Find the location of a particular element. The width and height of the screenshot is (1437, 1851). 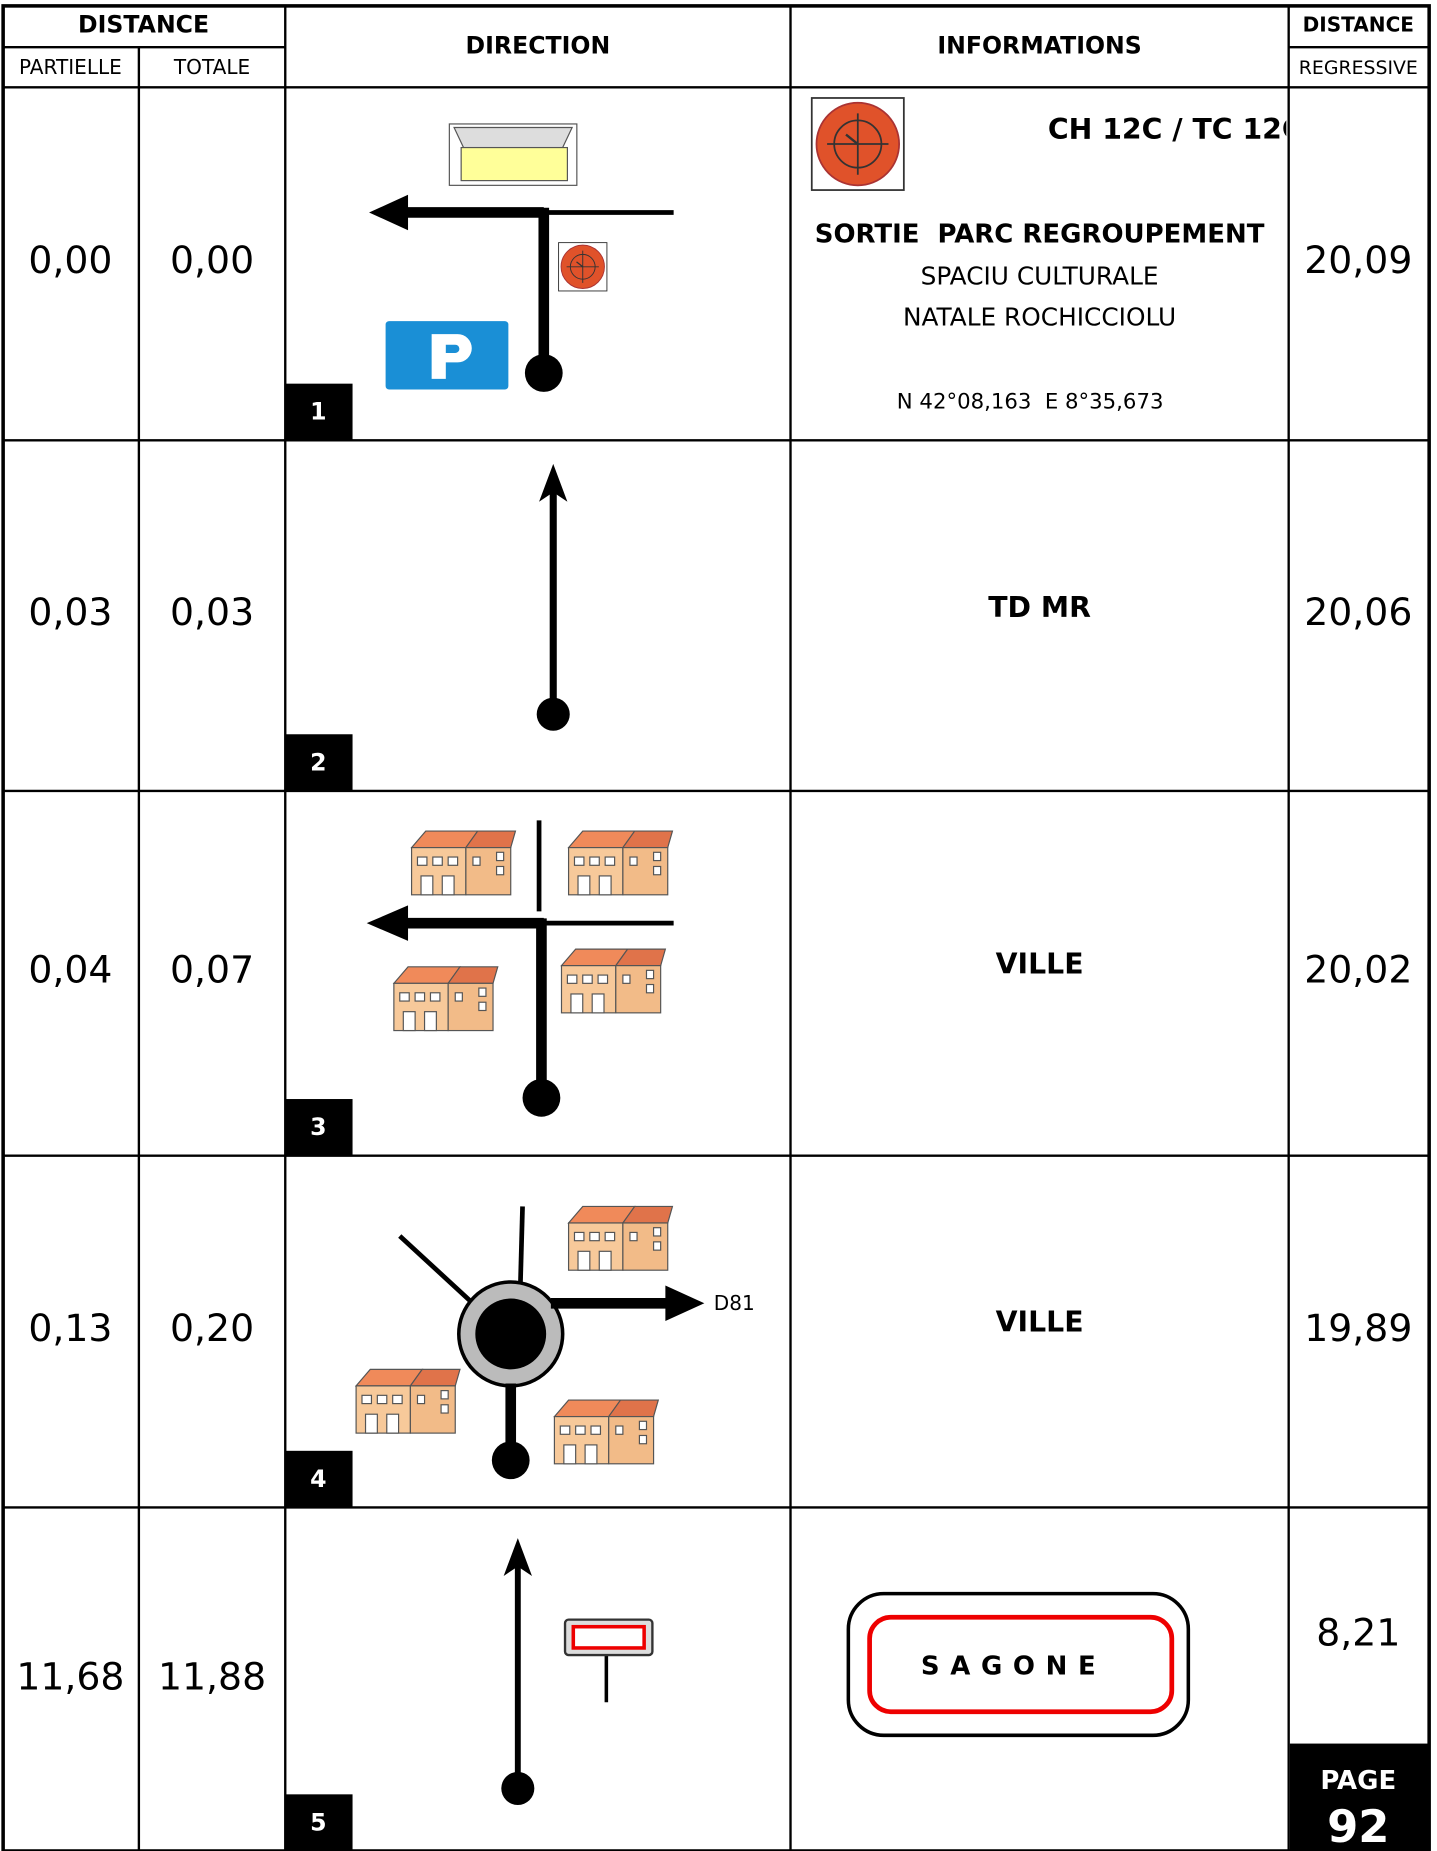

facade is located at coordinates (514, 164).